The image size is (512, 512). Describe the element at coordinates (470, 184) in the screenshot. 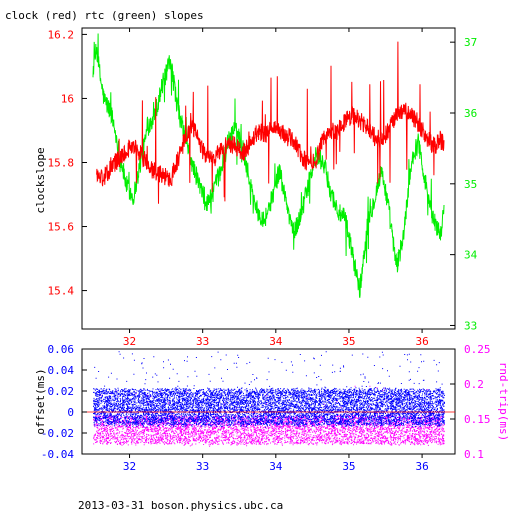

I see `rtc-tick-label: 35` at that location.